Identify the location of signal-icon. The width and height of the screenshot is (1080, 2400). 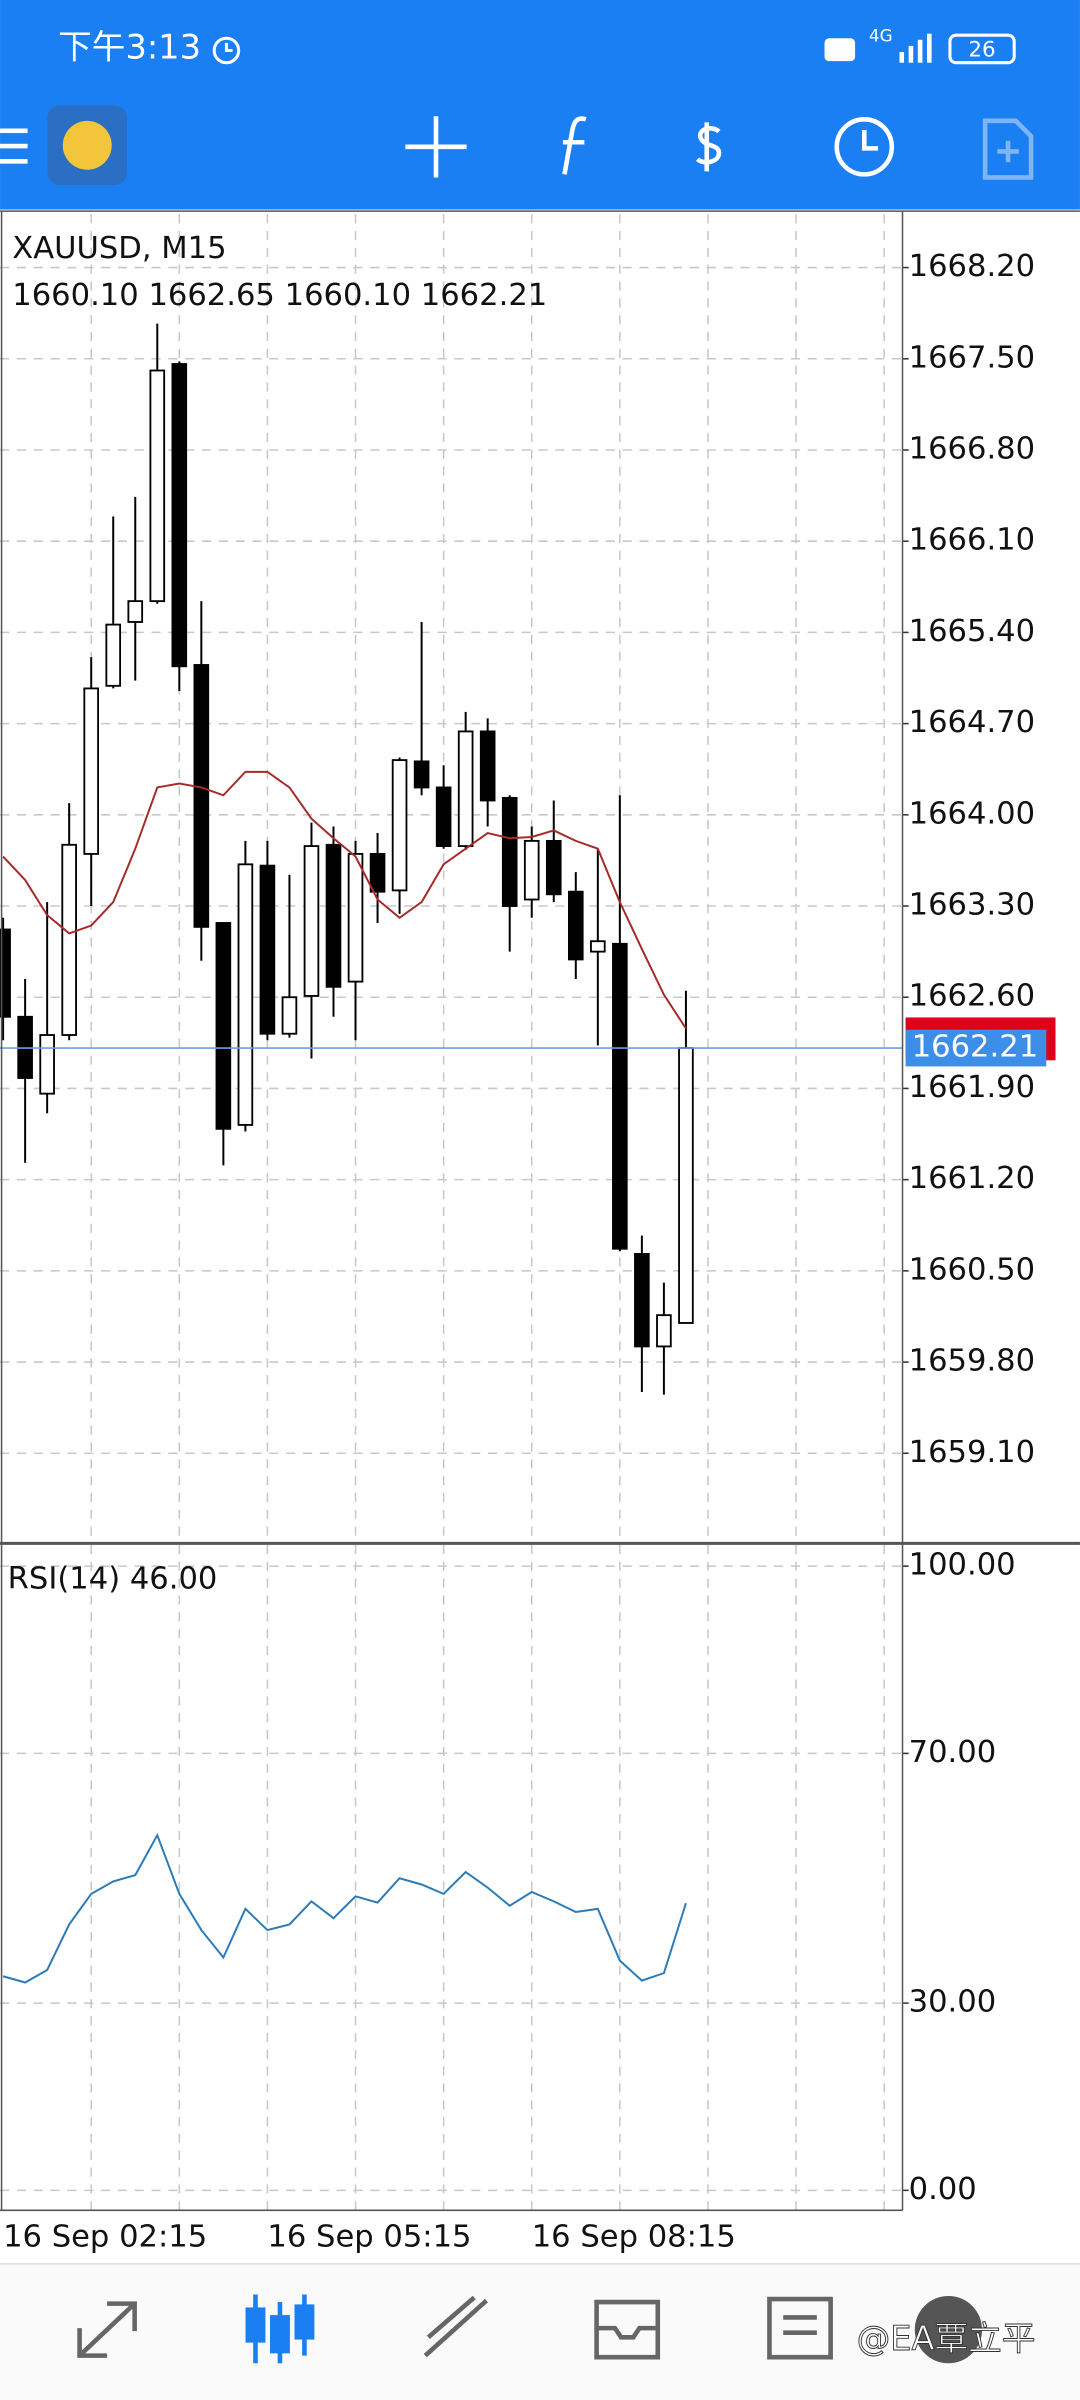
(915, 48).